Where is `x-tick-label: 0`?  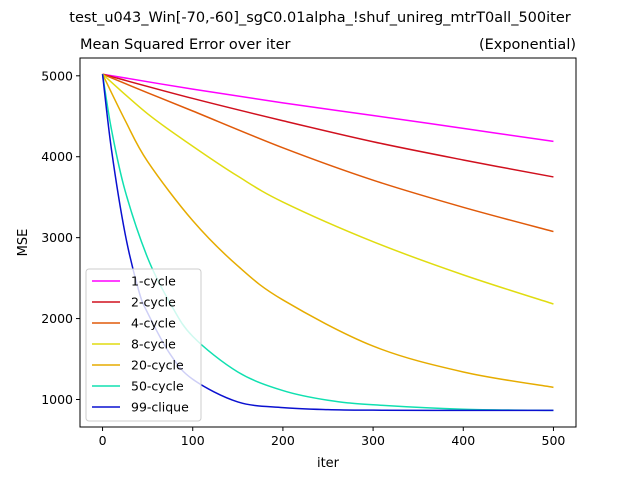 x-tick-label: 0 is located at coordinates (103, 440).